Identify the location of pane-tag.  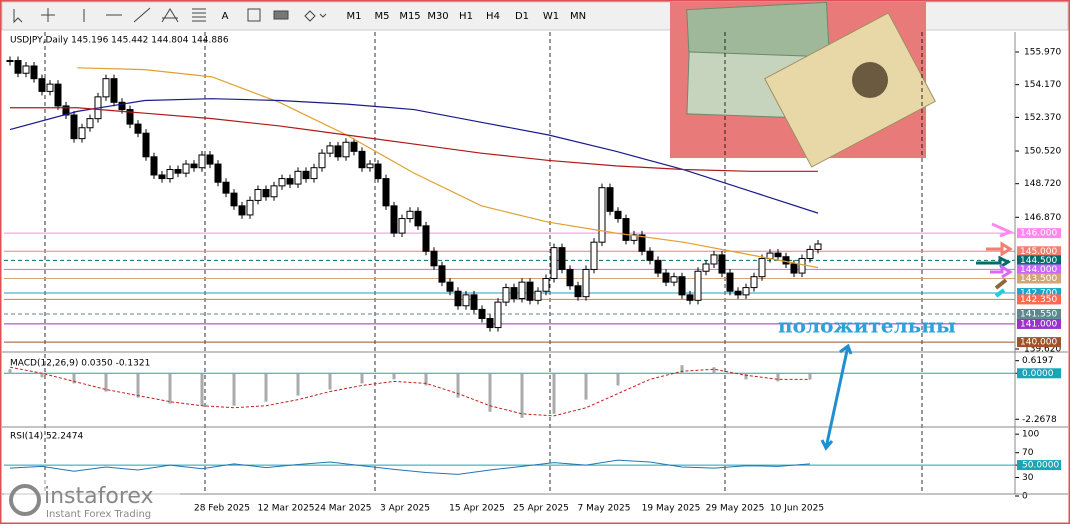
(1039, 373).